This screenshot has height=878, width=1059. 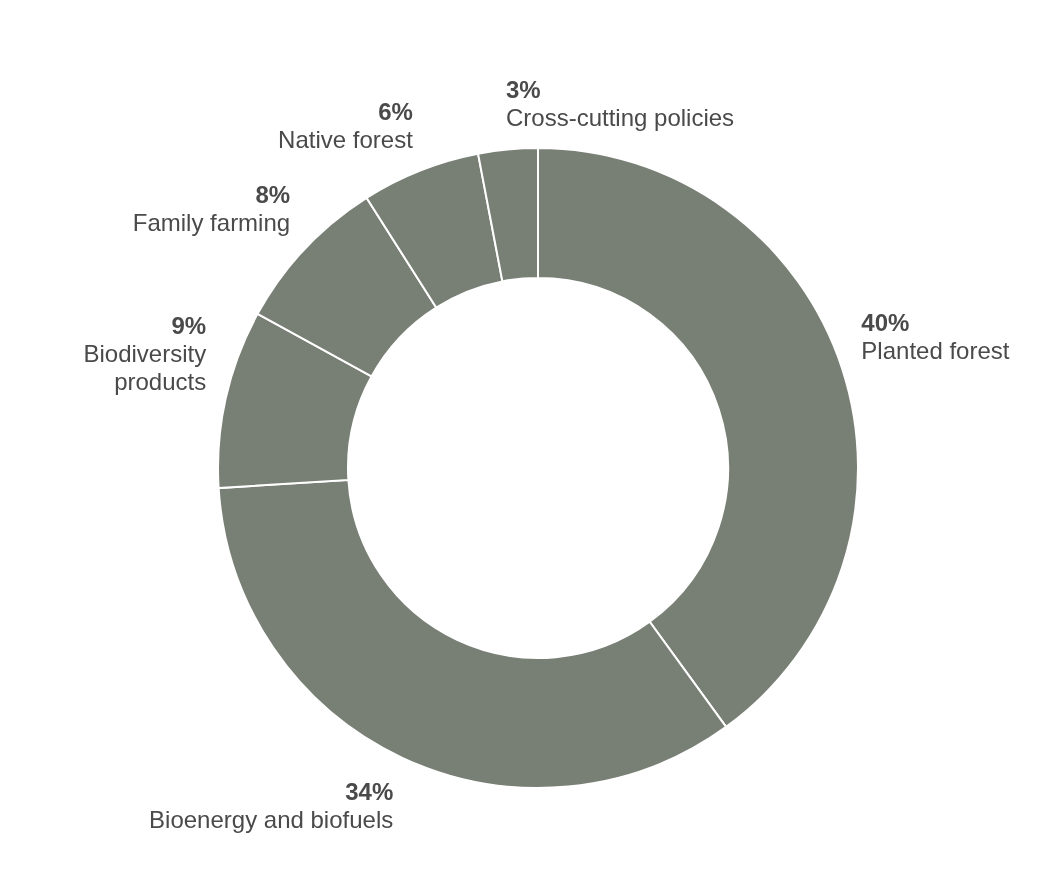 What do you see at coordinates (273, 195) in the screenshot?
I see `data-label: 8%` at bounding box center [273, 195].